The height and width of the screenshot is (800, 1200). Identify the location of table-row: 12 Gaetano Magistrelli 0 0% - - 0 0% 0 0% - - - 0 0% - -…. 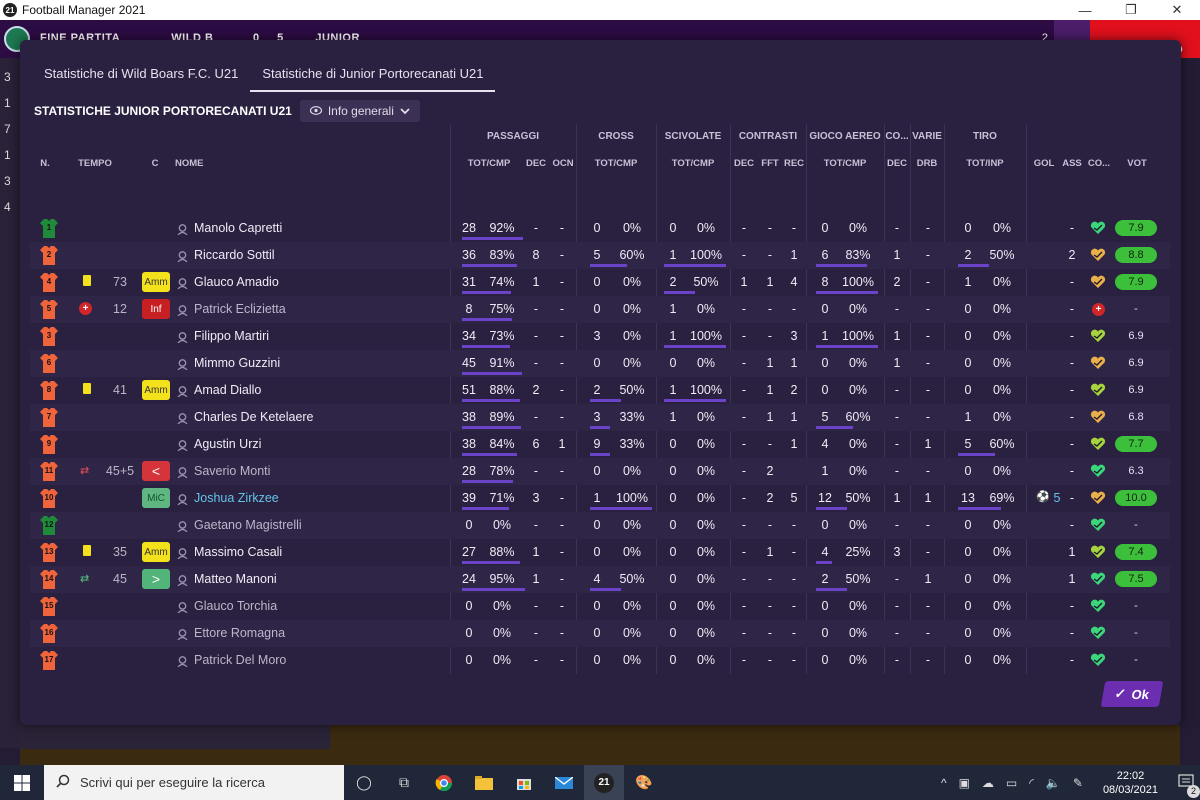
(600, 525).